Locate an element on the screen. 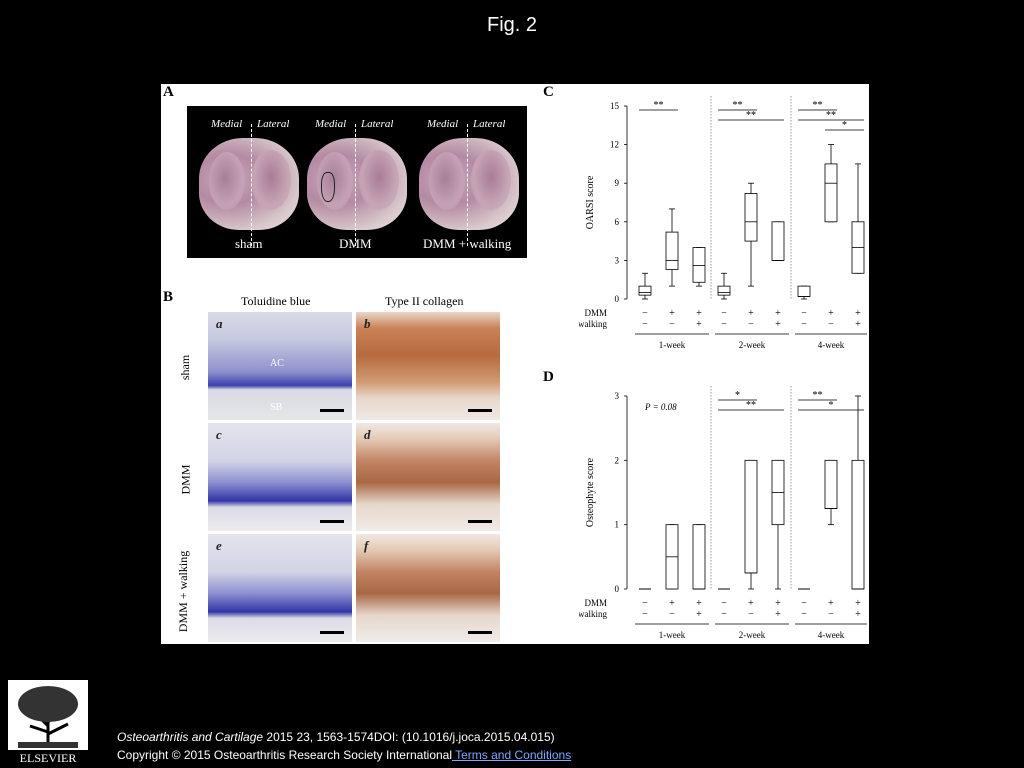  histology-image-f: f is located at coordinates (428, 588).